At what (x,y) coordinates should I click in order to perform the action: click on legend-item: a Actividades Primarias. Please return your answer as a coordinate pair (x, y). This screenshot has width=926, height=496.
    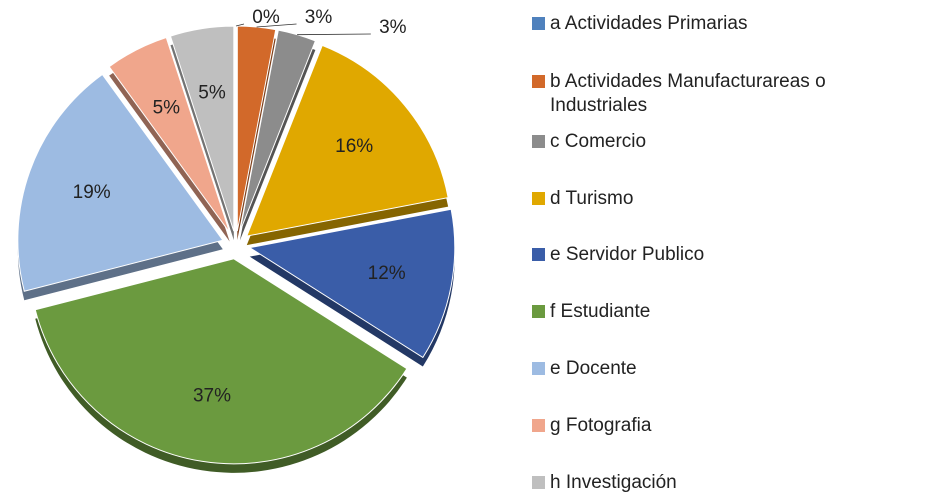
    Looking at the image, I should click on (720, 24).